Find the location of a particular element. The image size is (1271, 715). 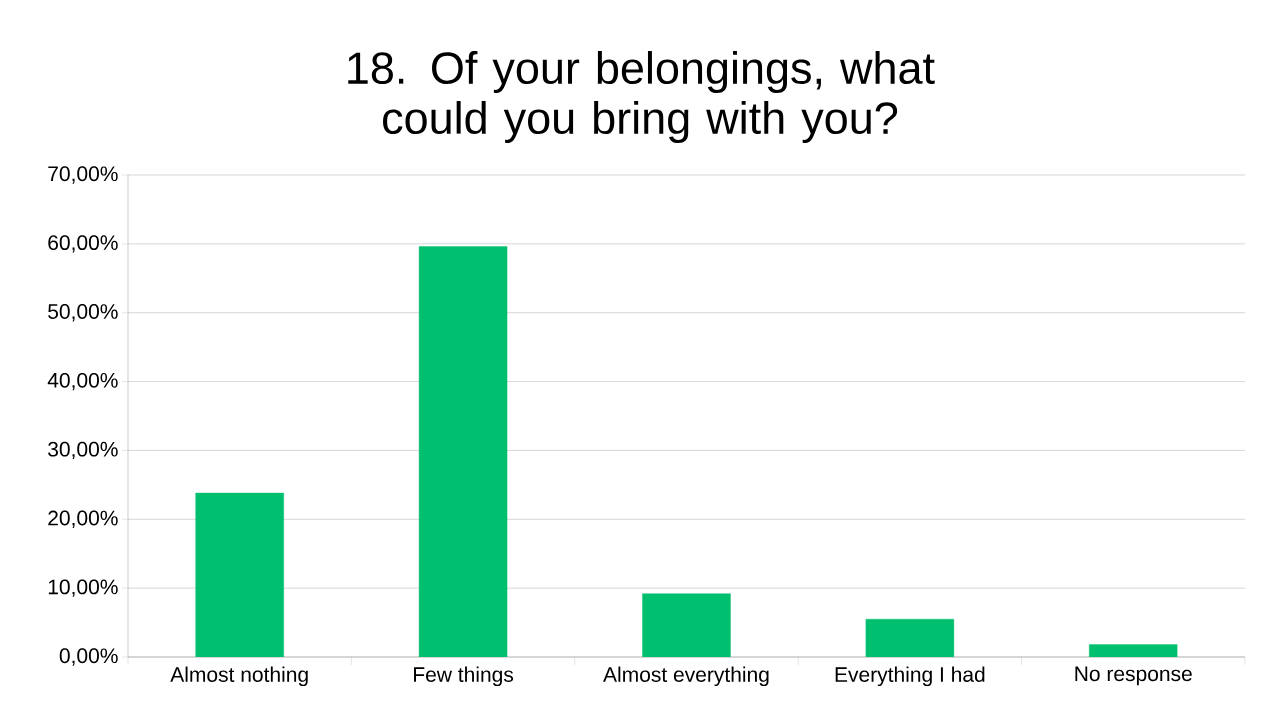

y-tick-label: 30,00% is located at coordinates (83, 450).